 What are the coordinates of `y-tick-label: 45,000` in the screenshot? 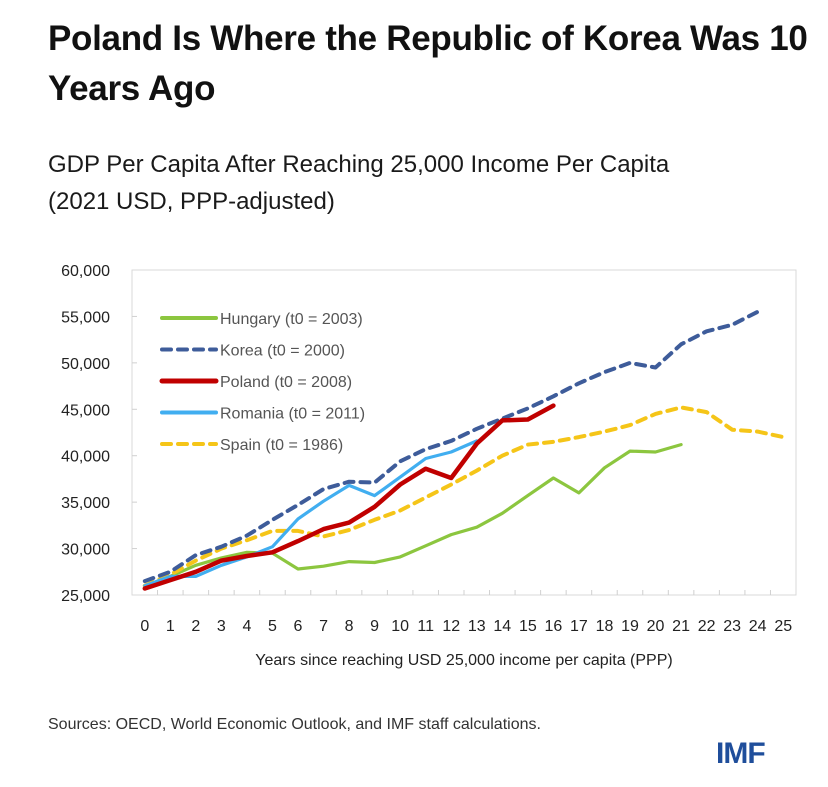 It's located at (85, 410).